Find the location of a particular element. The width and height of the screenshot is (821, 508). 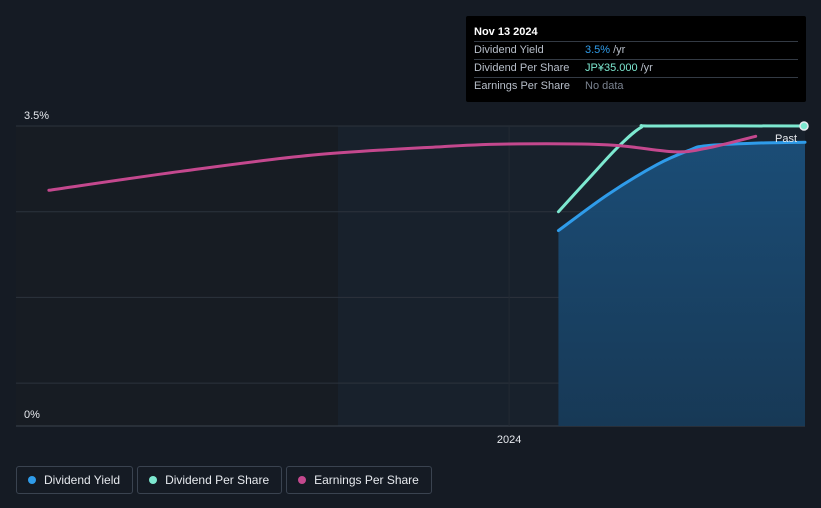

legend-item-dividend-yield: Dividend Yield is located at coordinates (75, 480).